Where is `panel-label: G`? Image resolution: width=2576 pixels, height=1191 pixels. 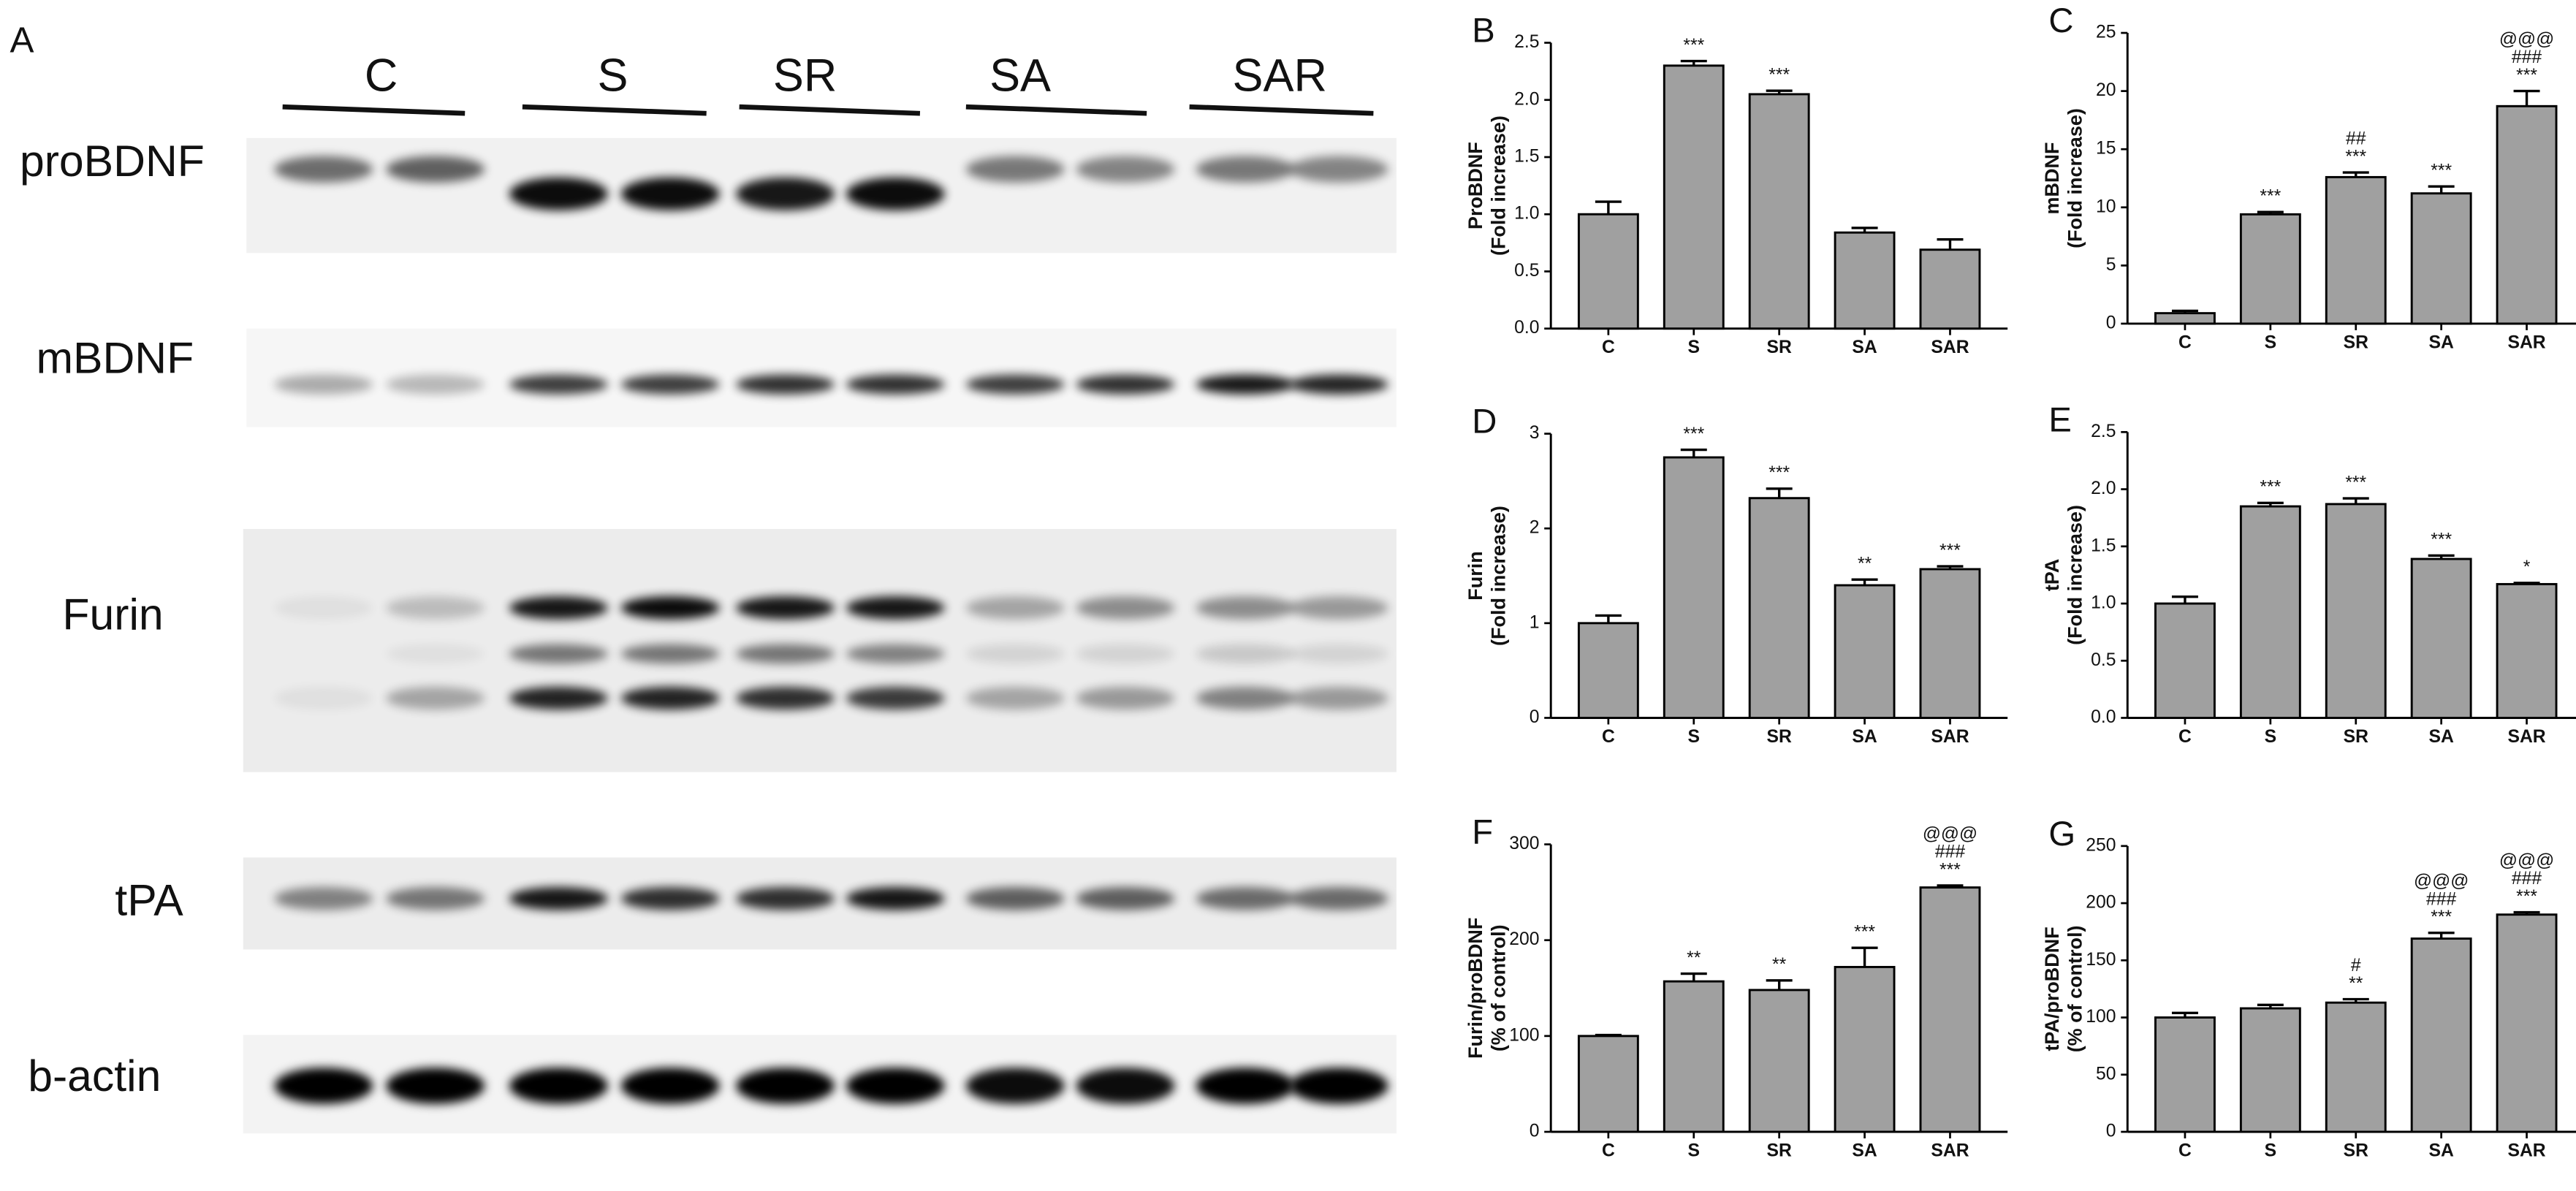
panel-label: G is located at coordinates (2061, 834).